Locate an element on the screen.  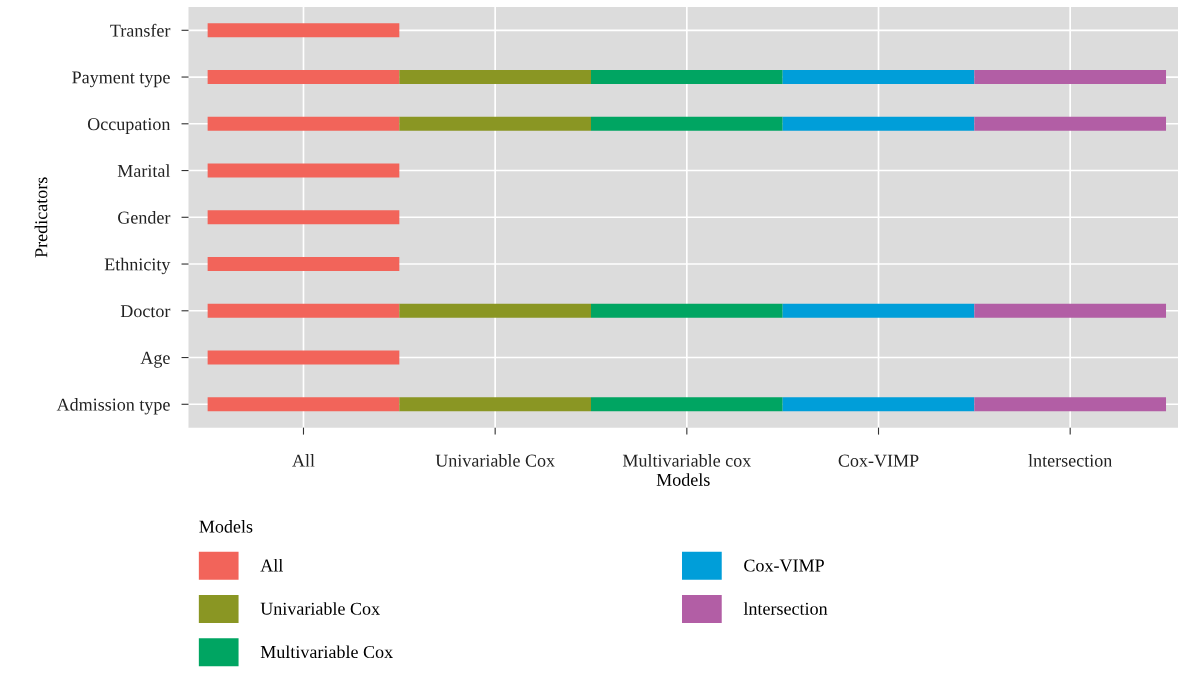
legend-label: All is located at coordinates (271, 565).